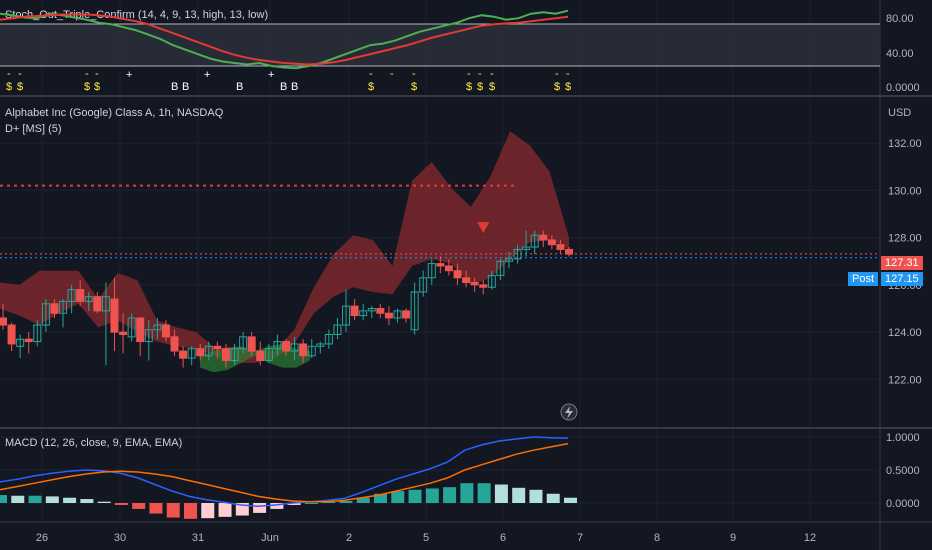 The width and height of the screenshot is (932, 550). Describe the element at coordinates (900, 19) in the screenshot. I see `stoch-axis-tick: 80.00` at that location.